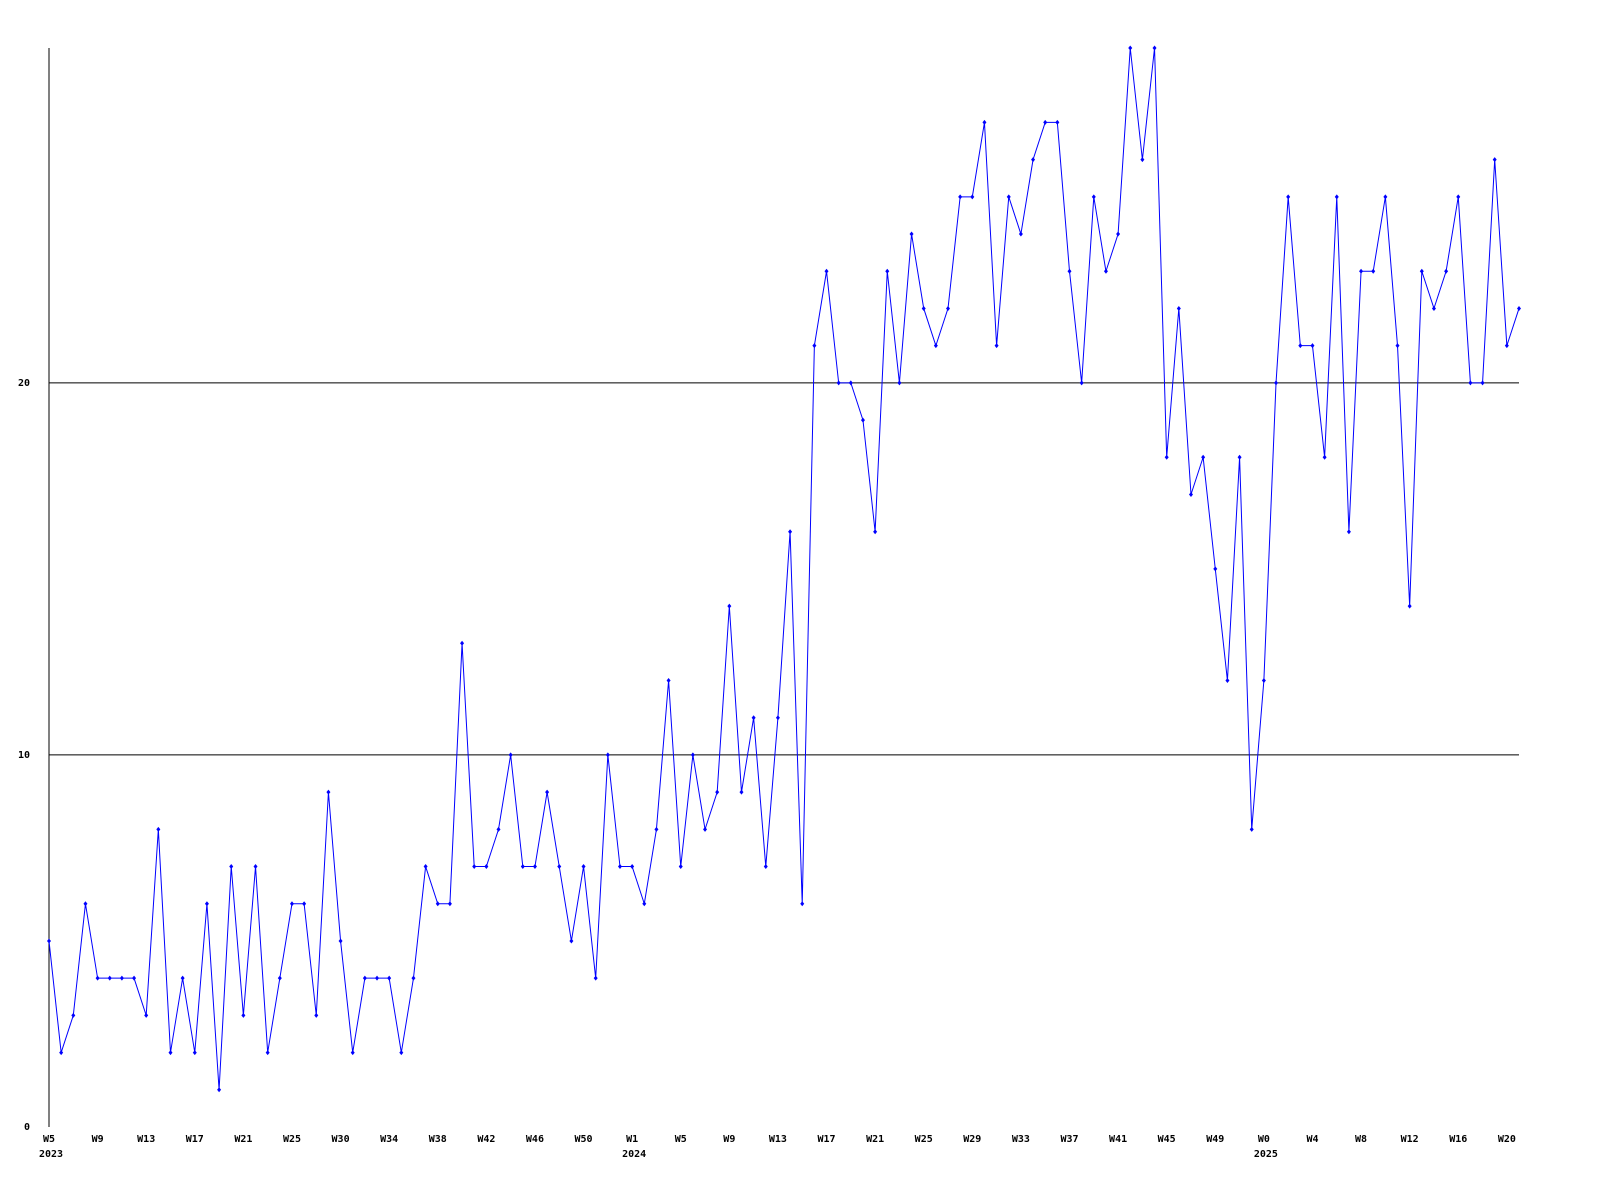 This screenshot has height=1200, width=1600. I want to click on x-tick-label: W21, so click(243, 1139).